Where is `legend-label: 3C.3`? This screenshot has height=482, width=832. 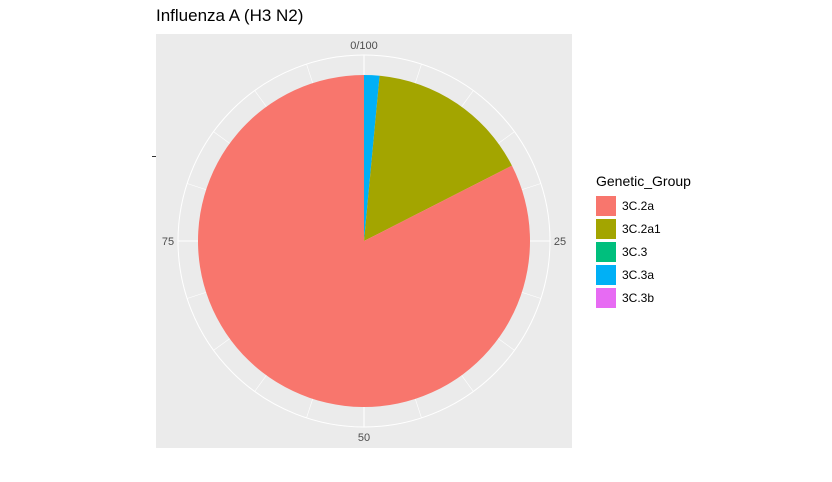
legend-label: 3C.3 is located at coordinates (635, 251).